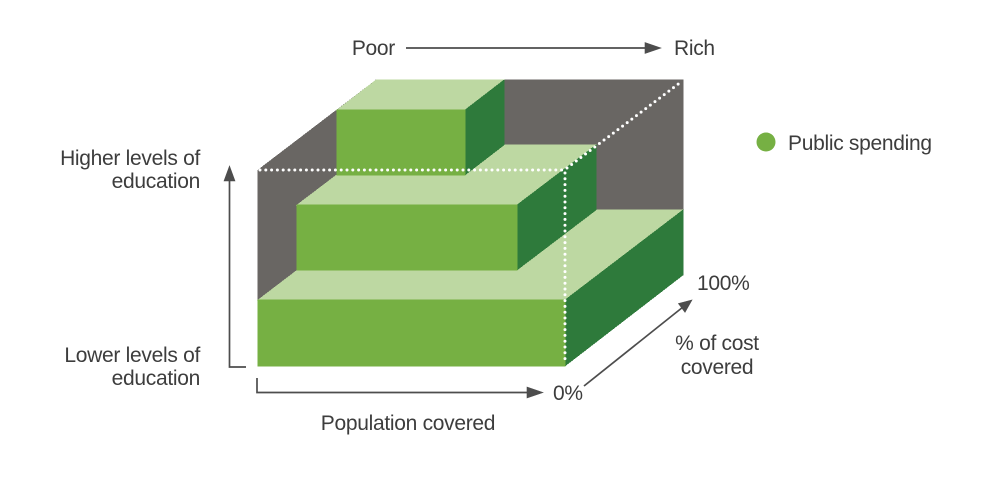 This screenshot has width=1000, height=477. I want to click on legend: Public spending, so click(844, 143).